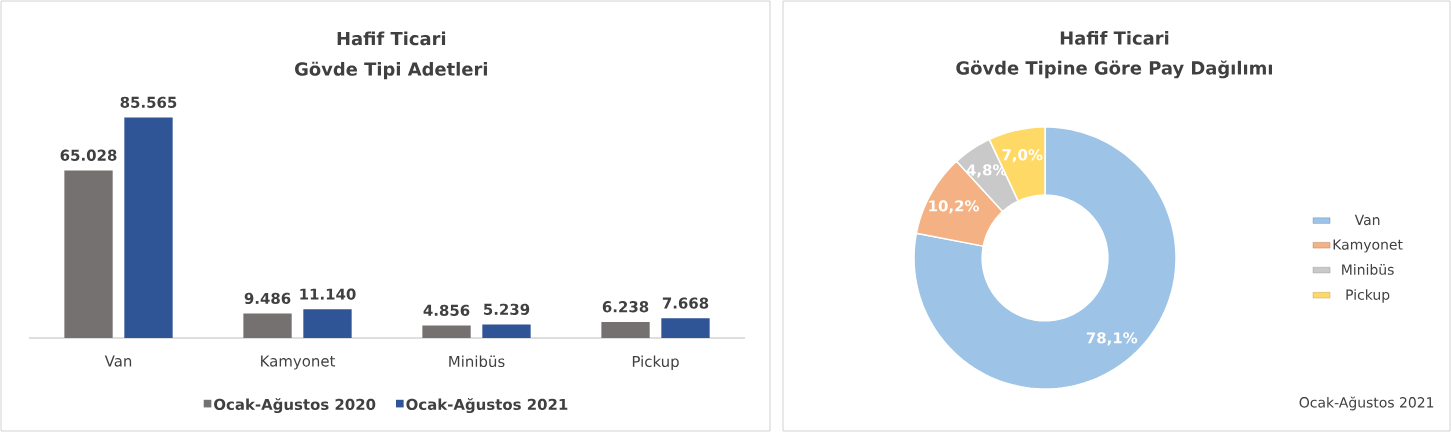  What do you see at coordinates (625, 307) in the screenshot?
I see `data-label: 6.238` at bounding box center [625, 307].